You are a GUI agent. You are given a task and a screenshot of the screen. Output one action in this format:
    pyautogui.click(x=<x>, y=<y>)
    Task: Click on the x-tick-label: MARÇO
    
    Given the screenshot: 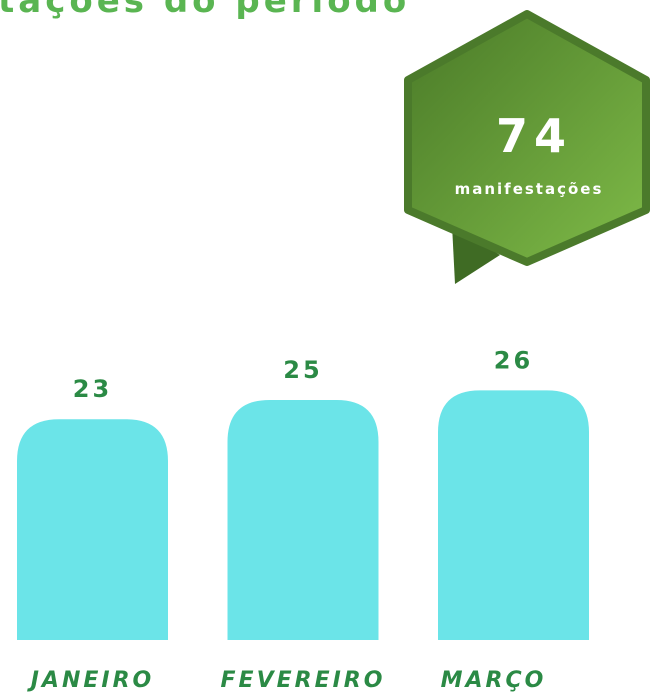 What is the action you would take?
    pyautogui.click(x=494, y=680)
    